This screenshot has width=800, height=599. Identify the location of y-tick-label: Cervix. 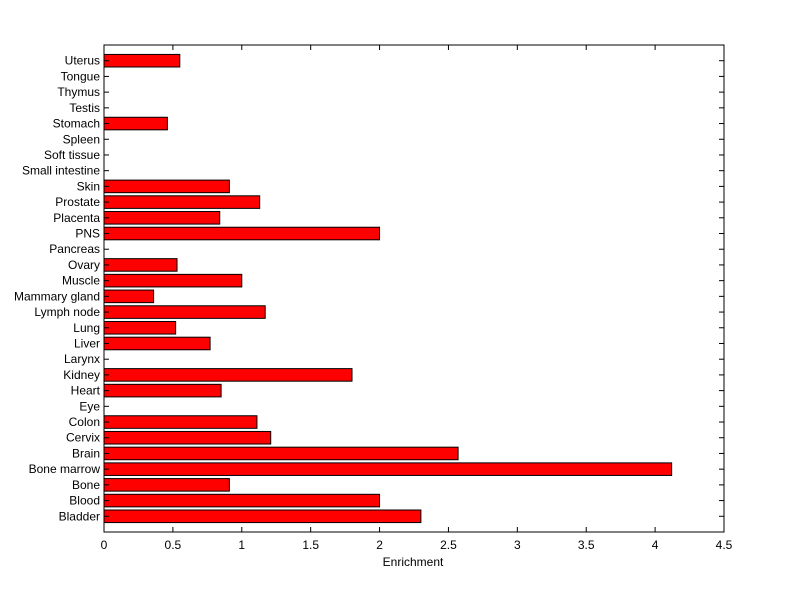
(83, 438).